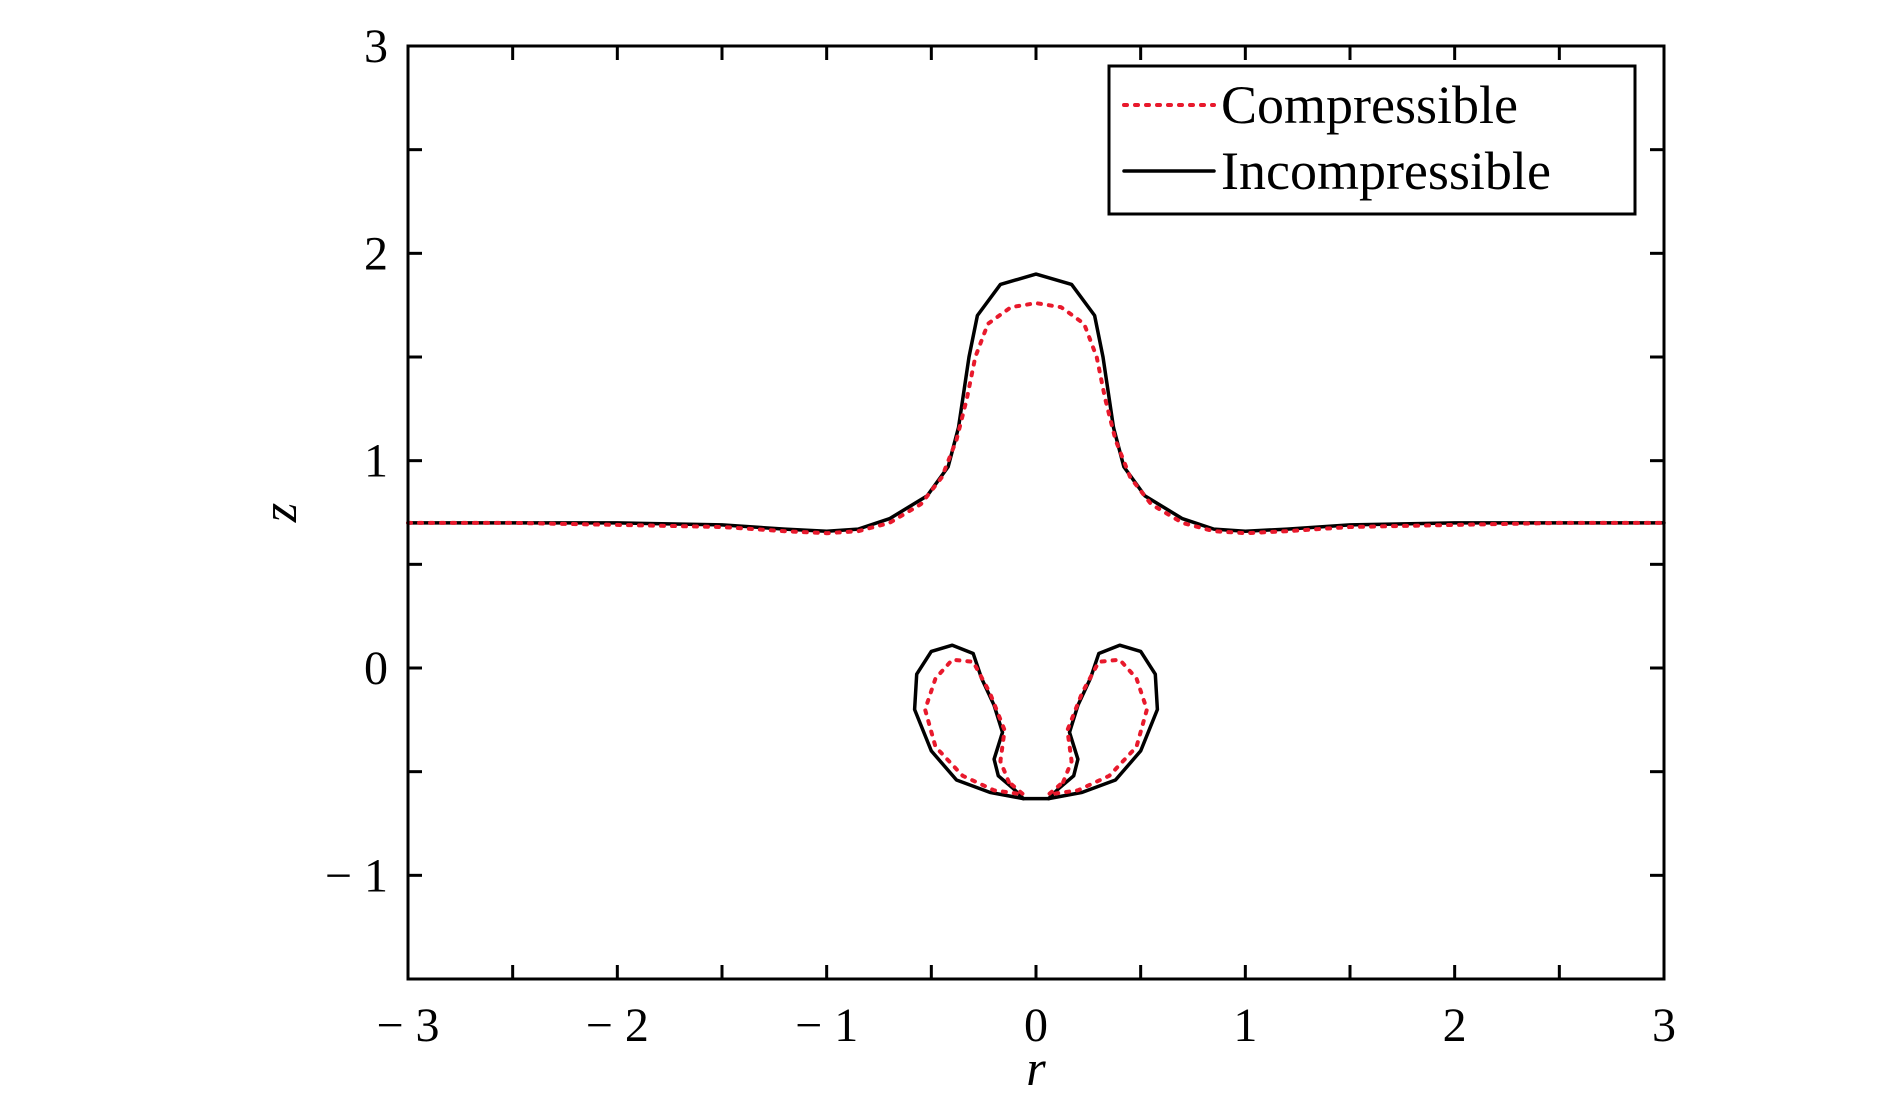  I want to click on y-tick-label: 0, so click(376, 668).